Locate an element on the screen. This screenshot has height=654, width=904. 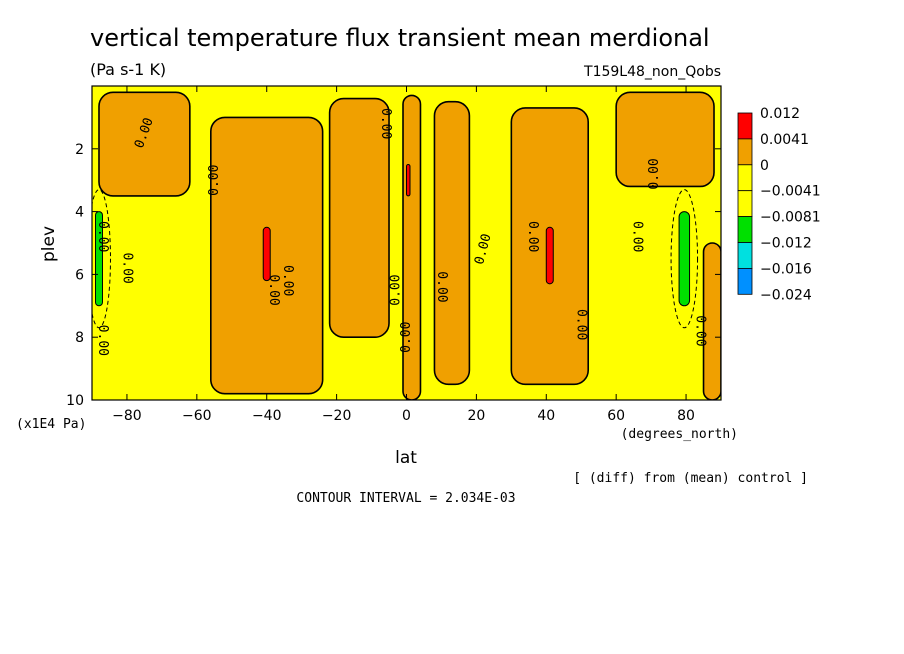
y-axis-units: (x1E4 Pa) is located at coordinates (51, 424).